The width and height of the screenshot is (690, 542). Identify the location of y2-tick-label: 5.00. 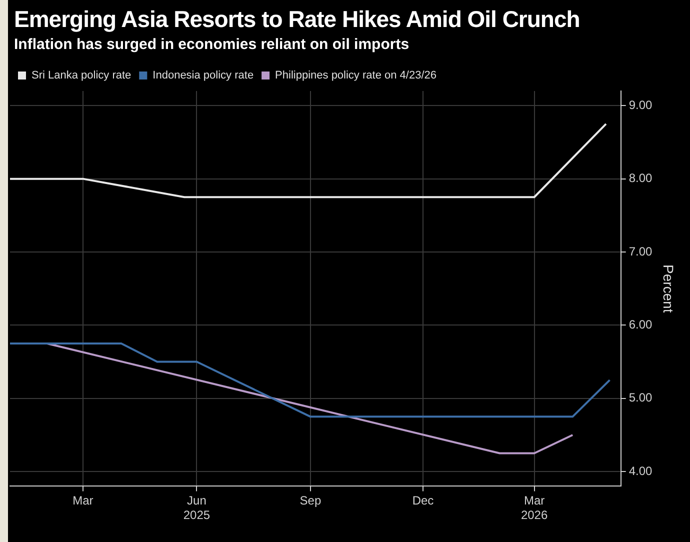
(640, 397).